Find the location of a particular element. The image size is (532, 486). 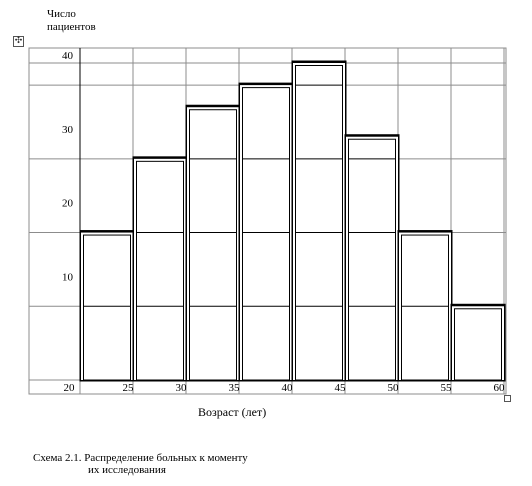

y-tick-label-40: 40 is located at coordinates (68, 56).